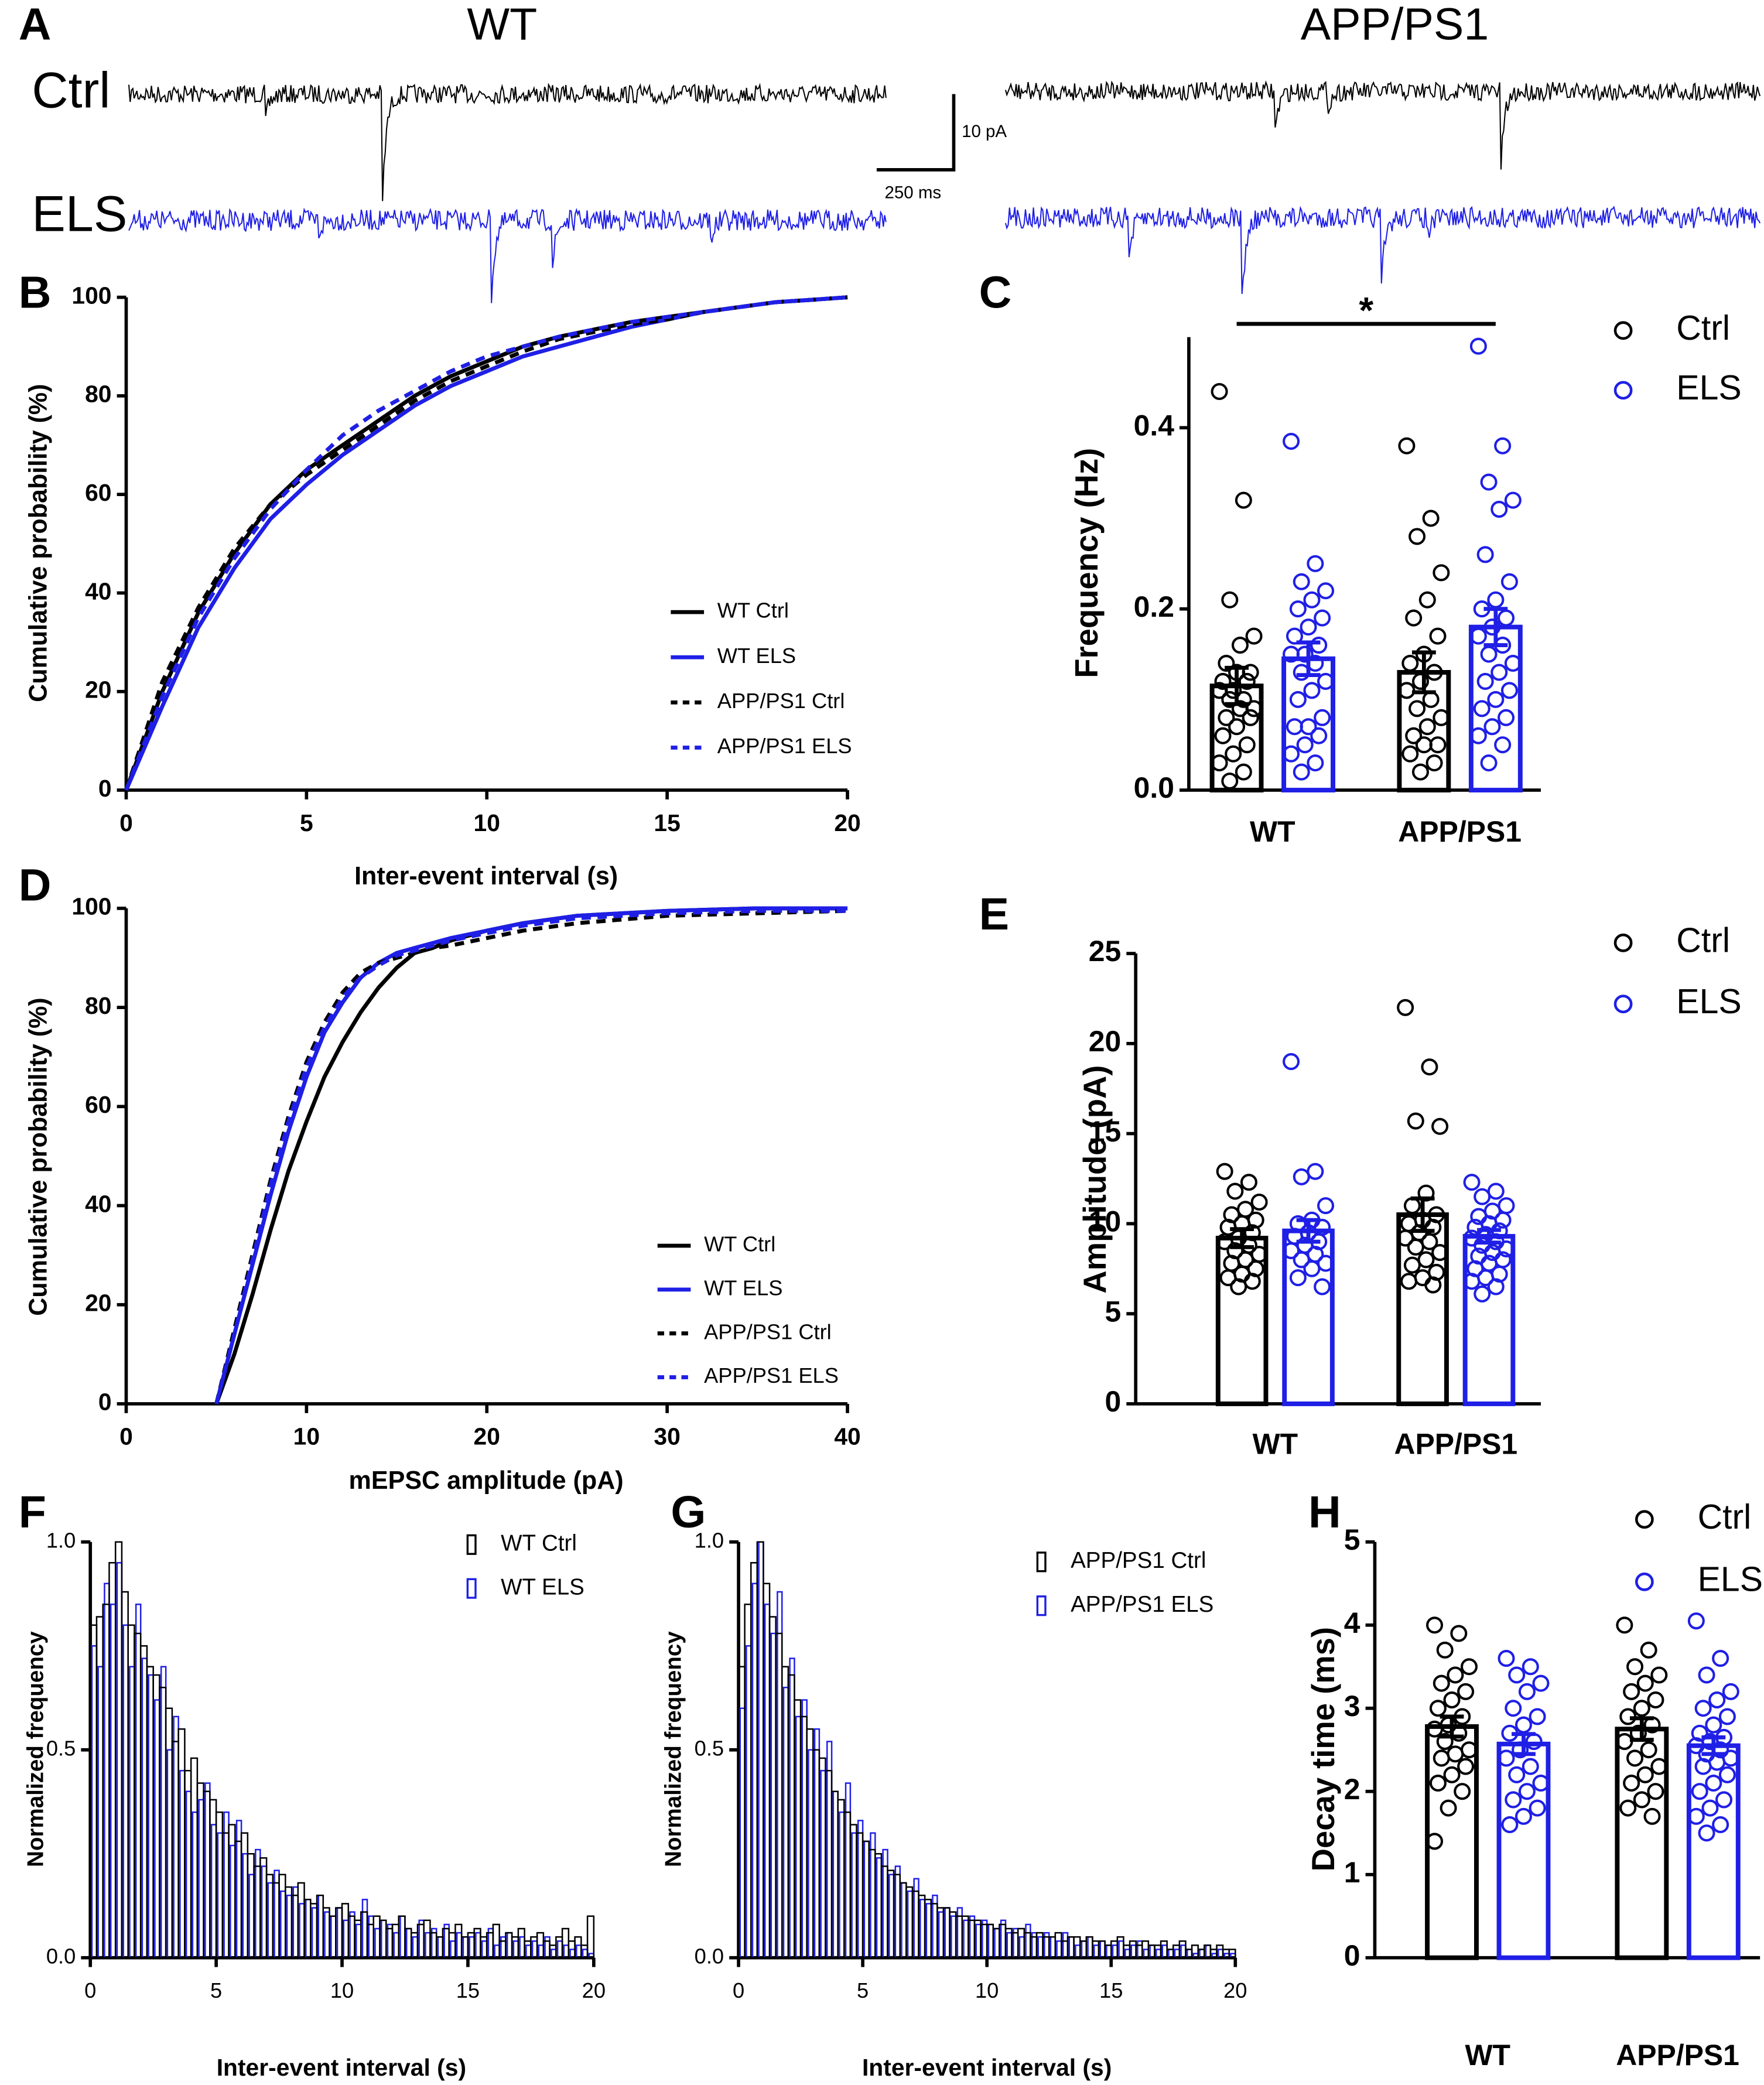 Image resolution: width=1764 pixels, height=2085 pixels. Describe the element at coordinates (1154, 606) in the screenshot. I see `y-tick-label: 0.2` at that location.